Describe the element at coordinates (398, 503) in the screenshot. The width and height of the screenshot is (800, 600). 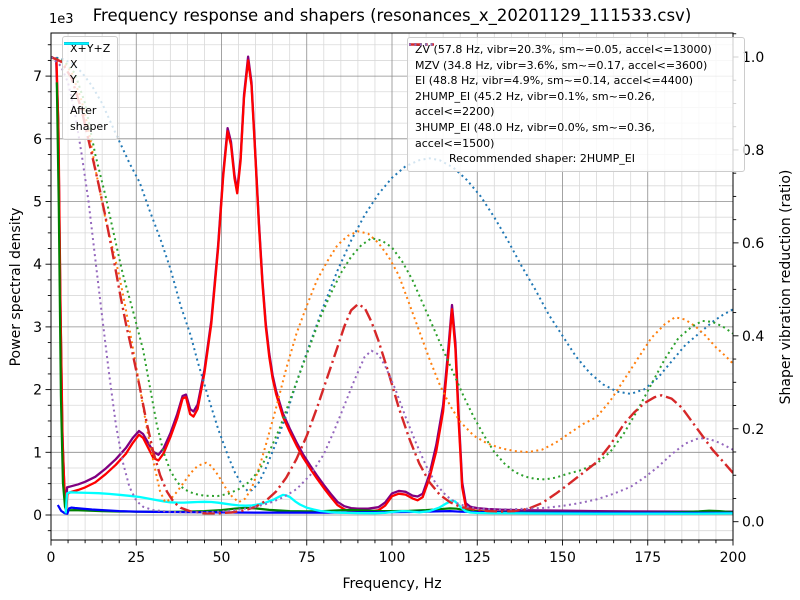
I see `series-after-shaper` at that location.